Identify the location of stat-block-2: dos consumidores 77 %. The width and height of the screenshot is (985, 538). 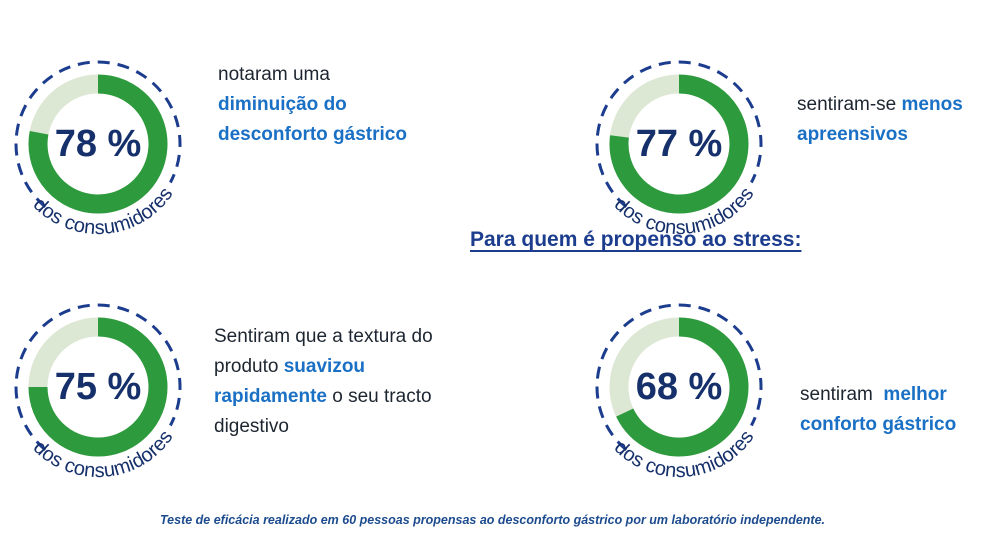
(690, 140).